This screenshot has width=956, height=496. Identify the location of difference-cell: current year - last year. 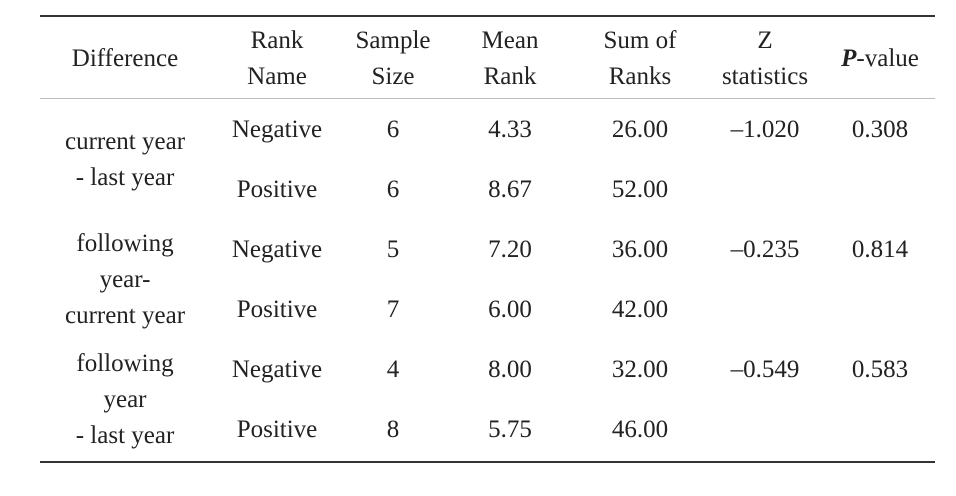
(125, 160).